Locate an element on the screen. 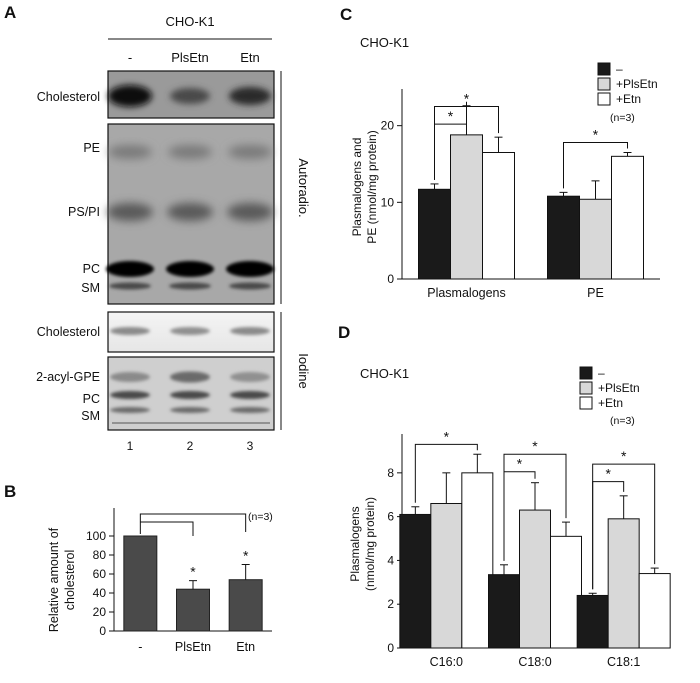  x-tick-label: - is located at coordinates (140, 647).